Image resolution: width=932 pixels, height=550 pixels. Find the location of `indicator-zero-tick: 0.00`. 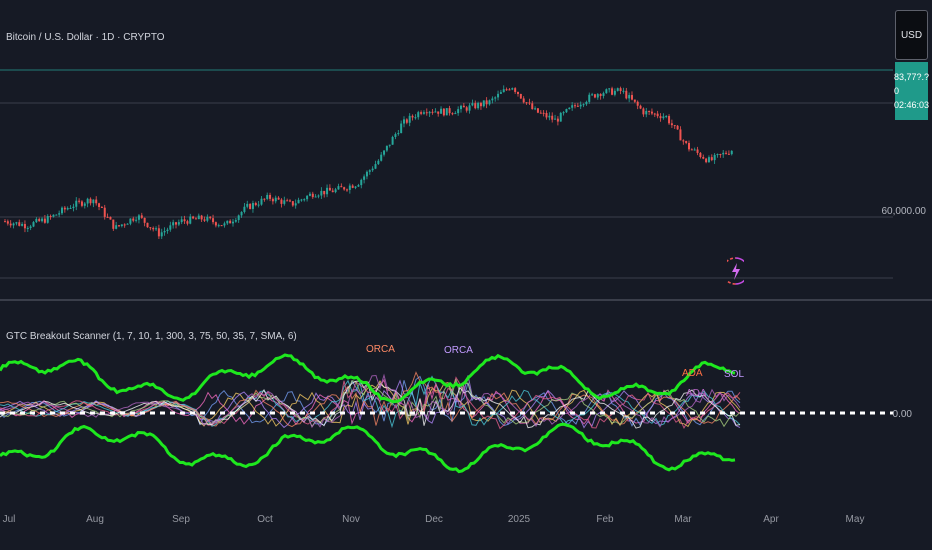

indicator-zero-tick: 0.00 is located at coordinates (902, 414).